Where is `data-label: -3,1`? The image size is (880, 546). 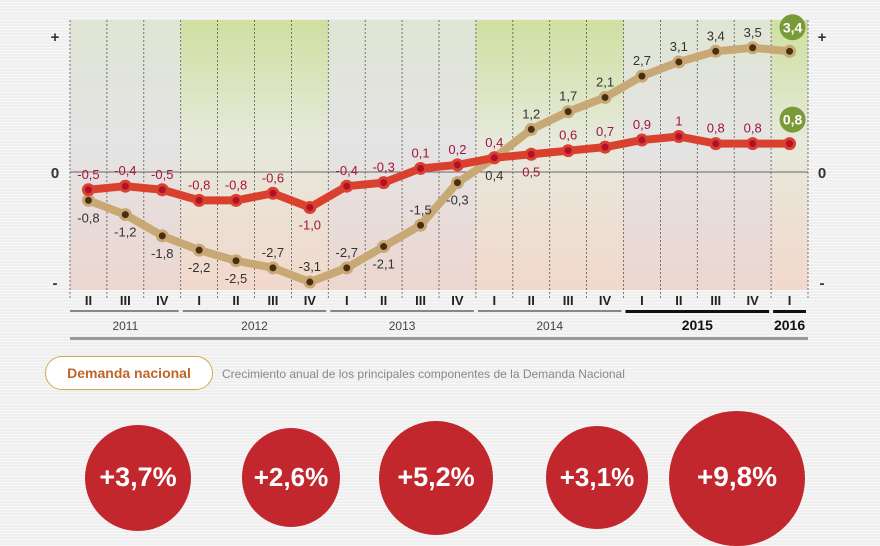
data-label: -3,1 is located at coordinates (310, 266).